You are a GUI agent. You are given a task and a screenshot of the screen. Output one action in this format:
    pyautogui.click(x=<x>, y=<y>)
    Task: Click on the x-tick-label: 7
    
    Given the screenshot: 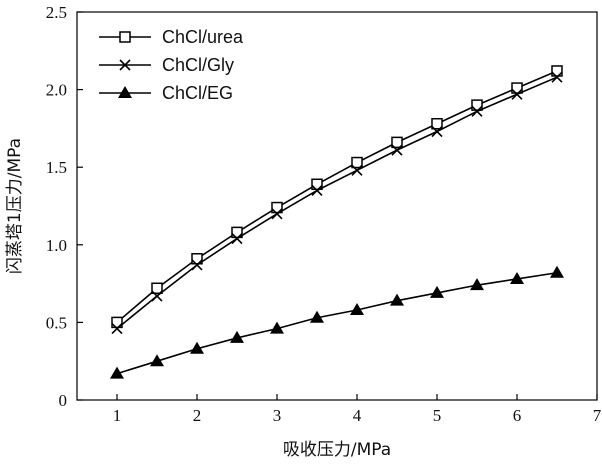 What is the action you would take?
    pyautogui.click(x=597, y=415)
    